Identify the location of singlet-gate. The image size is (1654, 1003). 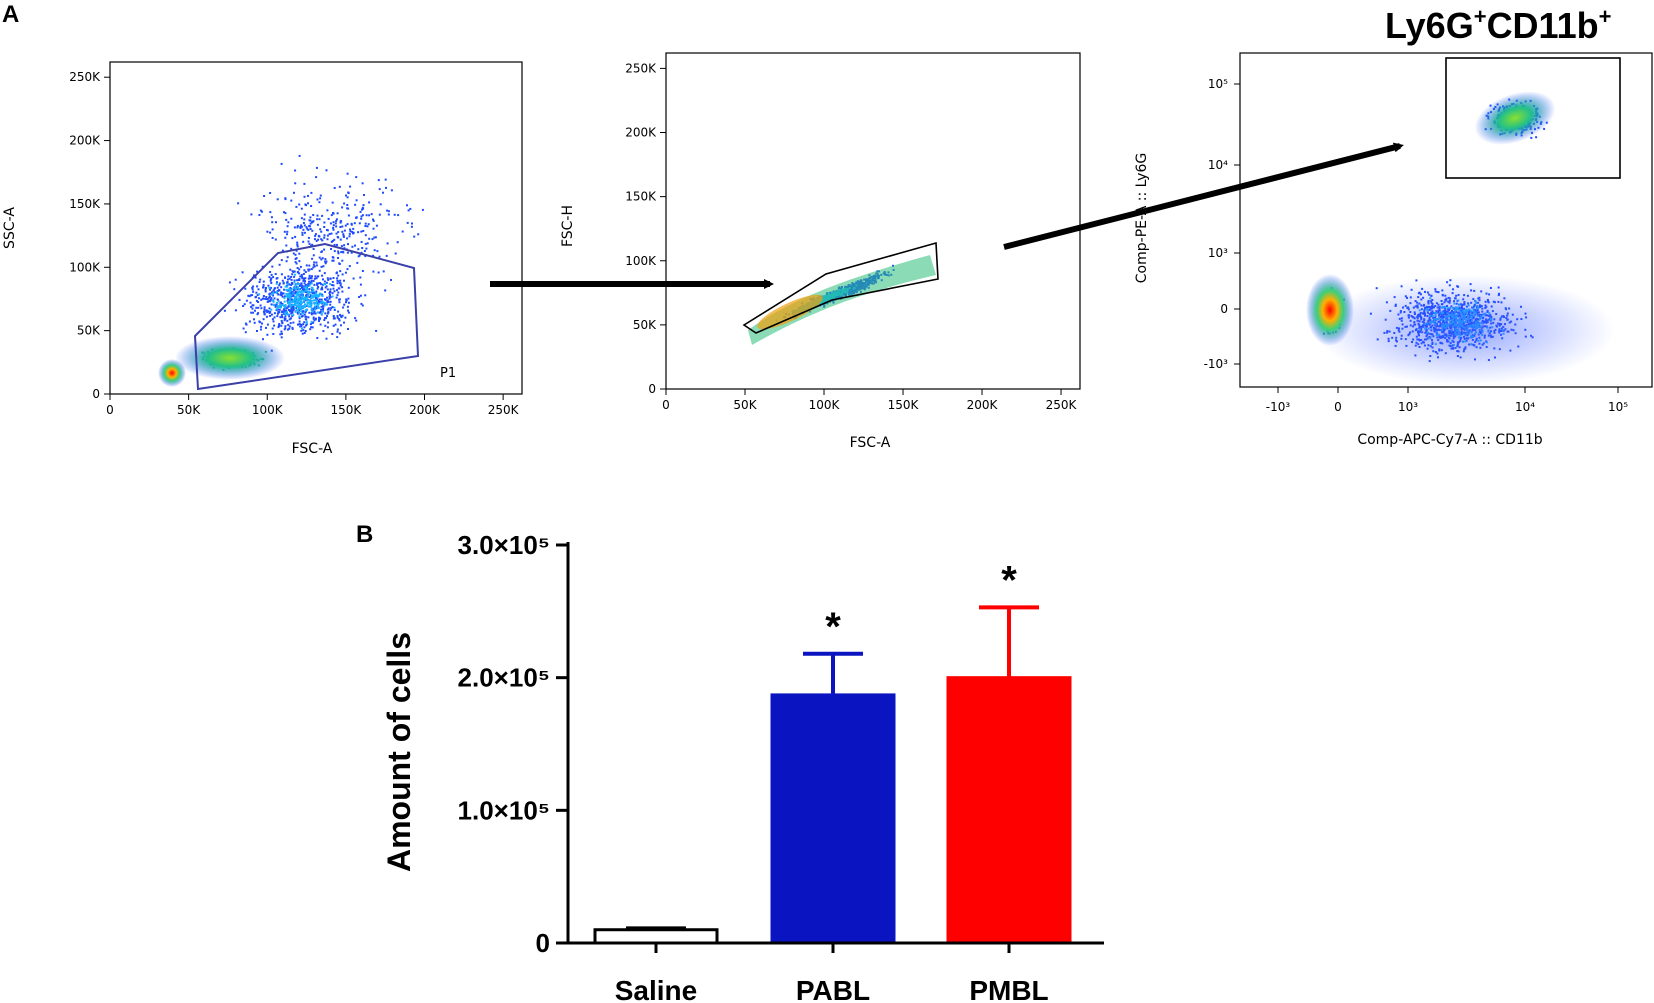
(840, 287).